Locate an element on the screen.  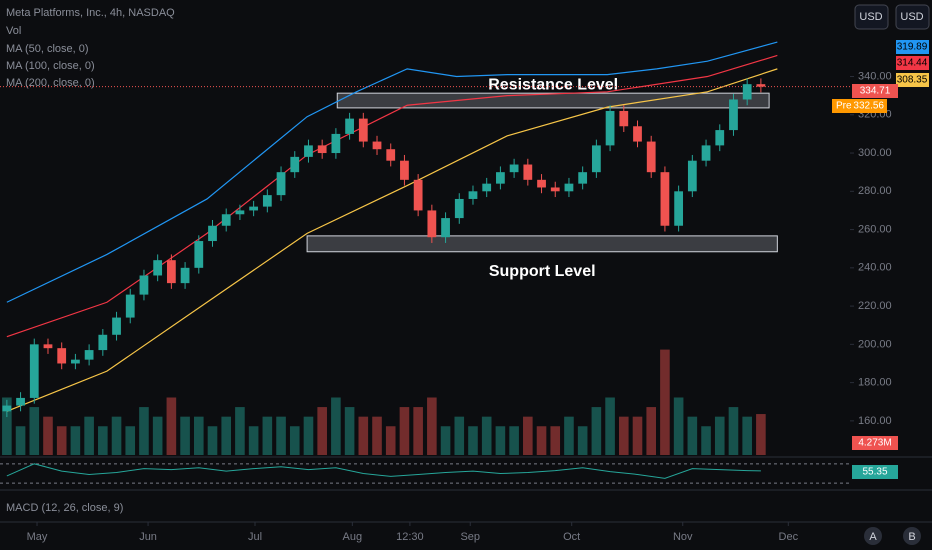
volume-badge-text: 4.273M is located at coordinates (874, 443).